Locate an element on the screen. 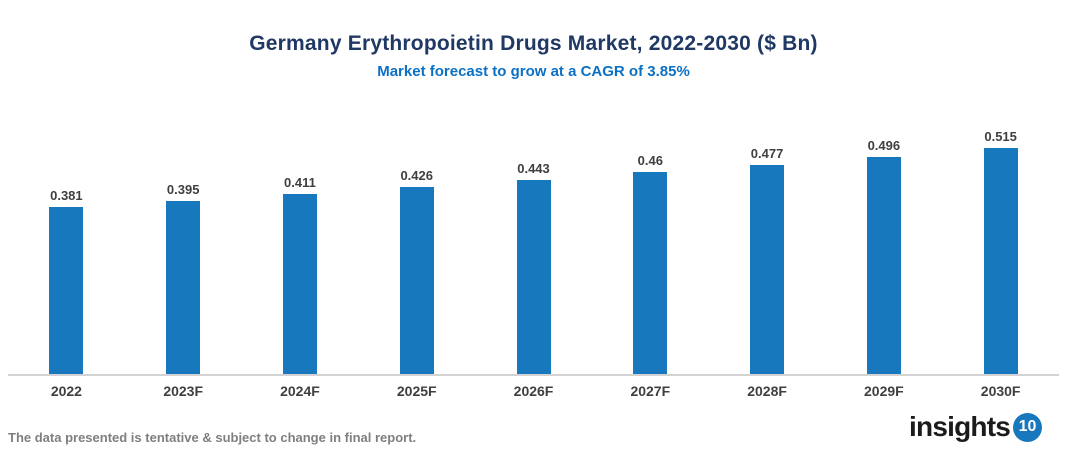  bar-column: 0.381 is located at coordinates (66, 281).